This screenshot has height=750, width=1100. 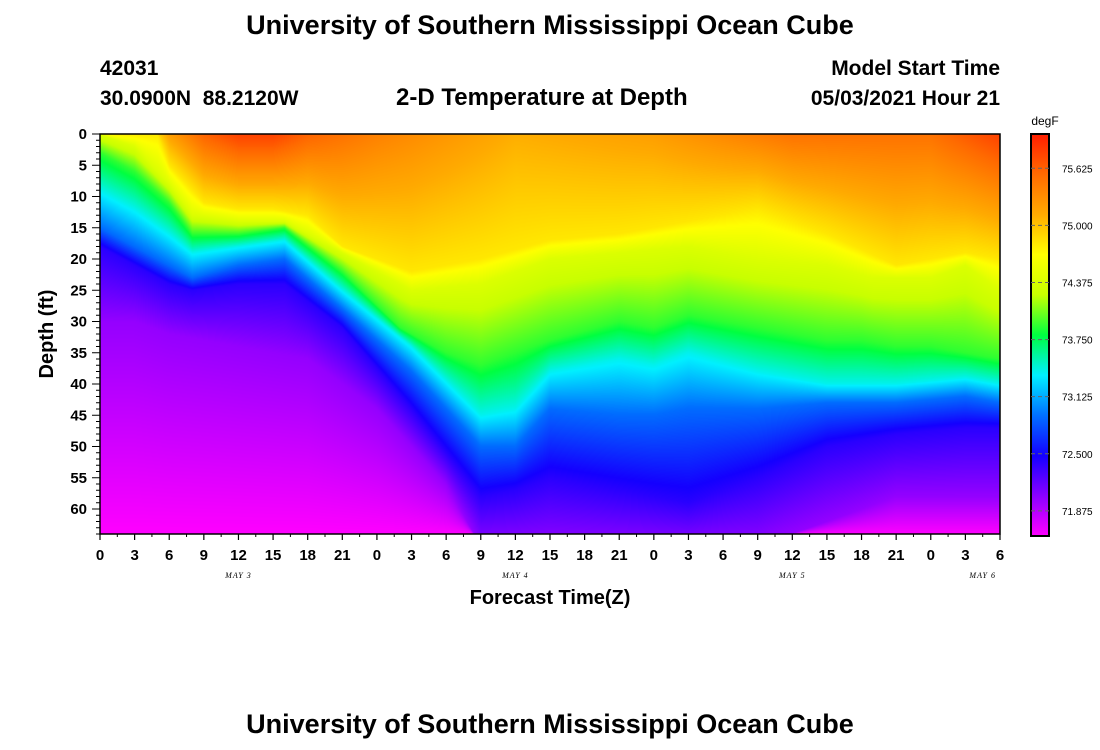 I want to click on model-start-time: 05/03/2021 Hour 21, so click(x=905, y=98).